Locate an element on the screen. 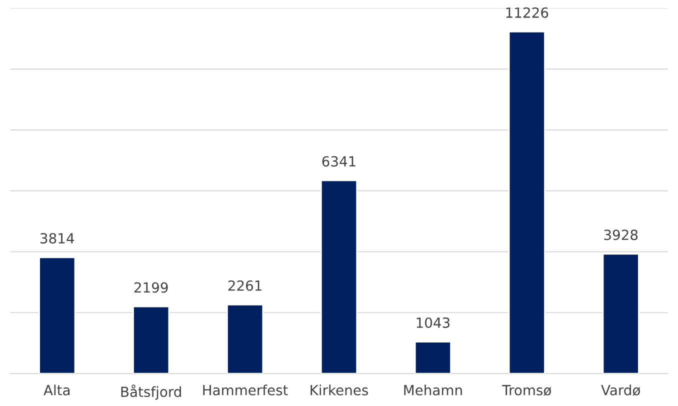 Image resolution: width=678 pixels, height=406 pixels. data-label: 2261 is located at coordinates (245, 285).